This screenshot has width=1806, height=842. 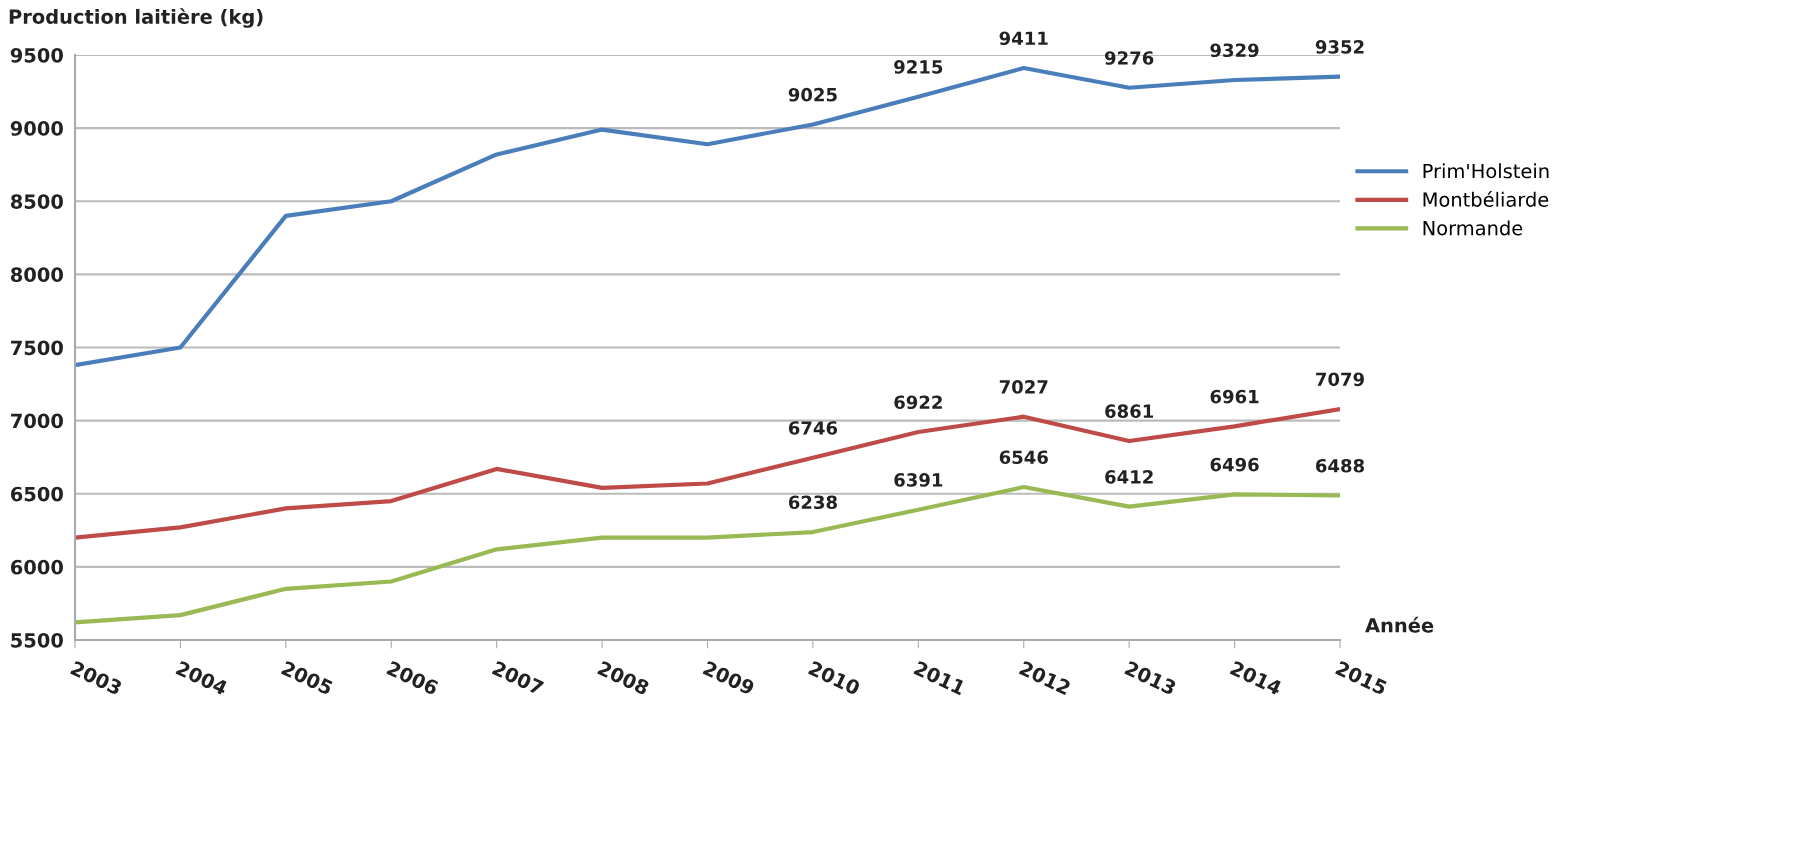 What do you see at coordinates (136, 18) in the screenshot?
I see `y-axis-title: Production laitière (kg)` at bounding box center [136, 18].